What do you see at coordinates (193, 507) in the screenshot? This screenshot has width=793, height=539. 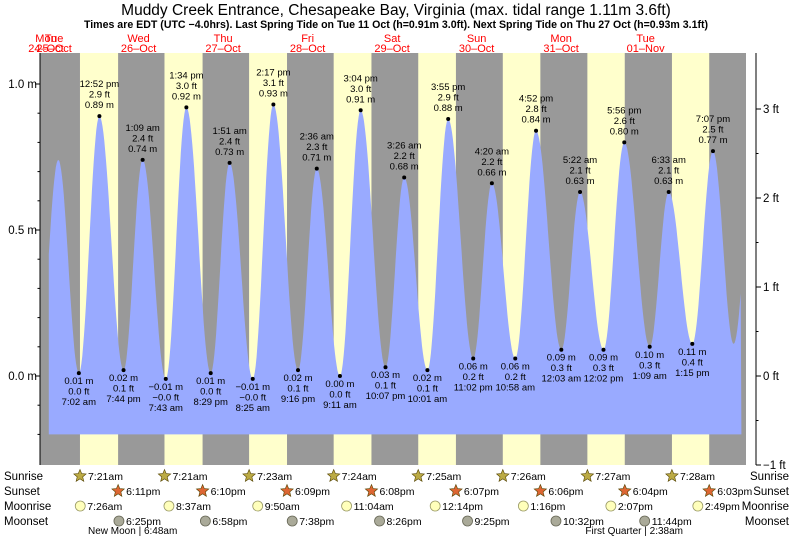 I see `moonrise-time-label: 8:37am` at bounding box center [193, 507].